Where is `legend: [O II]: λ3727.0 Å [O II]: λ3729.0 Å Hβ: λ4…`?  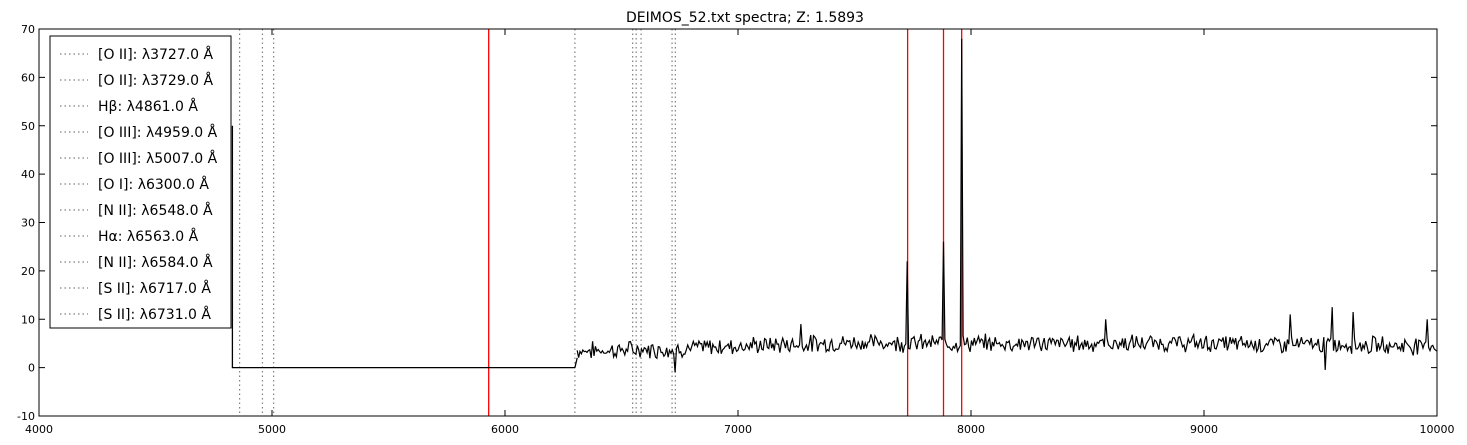
legend: [O II]: λ3727.0 Å [O II]: λ3729.0 Å Hβ: λ4… is located at coordinates (140, 182).